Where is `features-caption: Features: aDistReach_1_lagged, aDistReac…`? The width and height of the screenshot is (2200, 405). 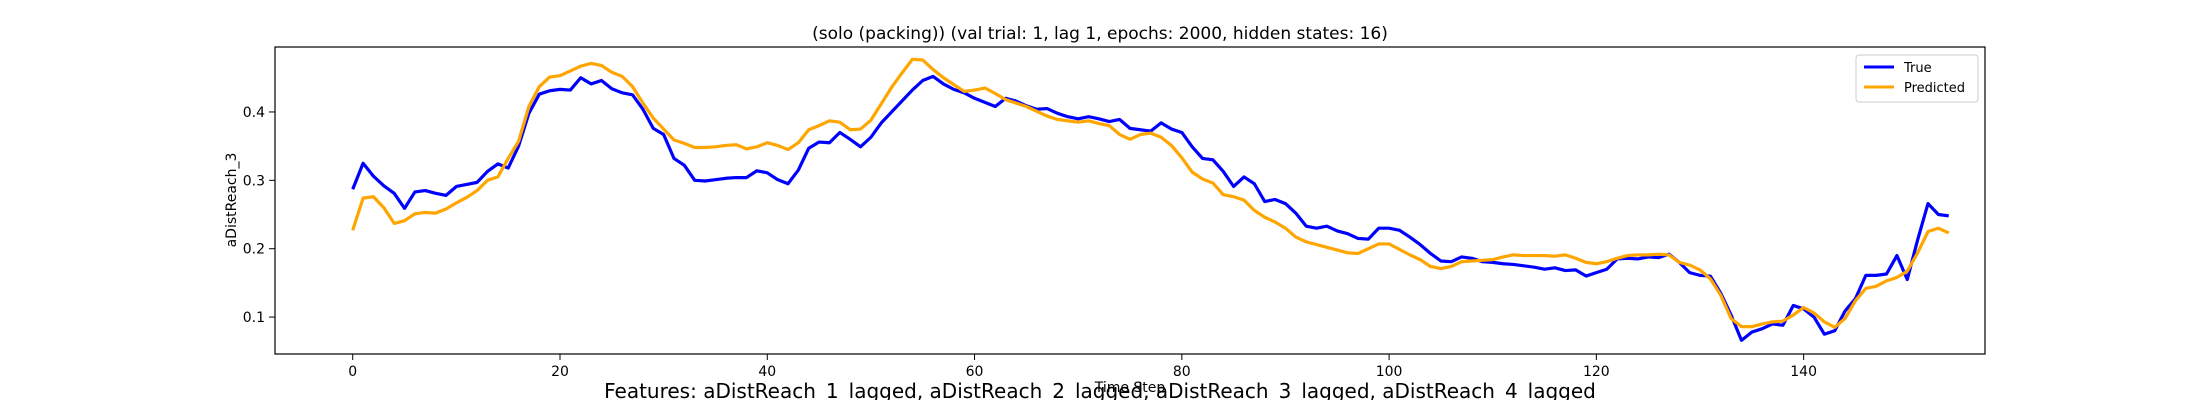
features-caption: Features: aDistReach_1_lagged, aDistReac… is located at coordinates (1100, 389).